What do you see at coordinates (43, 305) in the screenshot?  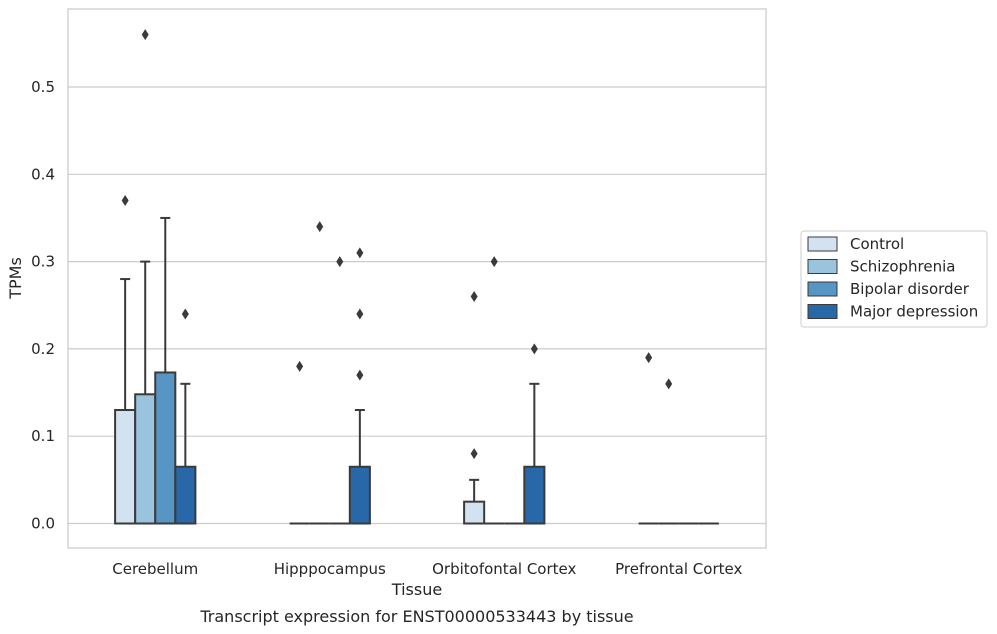 I see `y-tick-labels: 0.0 0.1 0.2 0.3 0.4 0.5` at bounding box center [43, 305].